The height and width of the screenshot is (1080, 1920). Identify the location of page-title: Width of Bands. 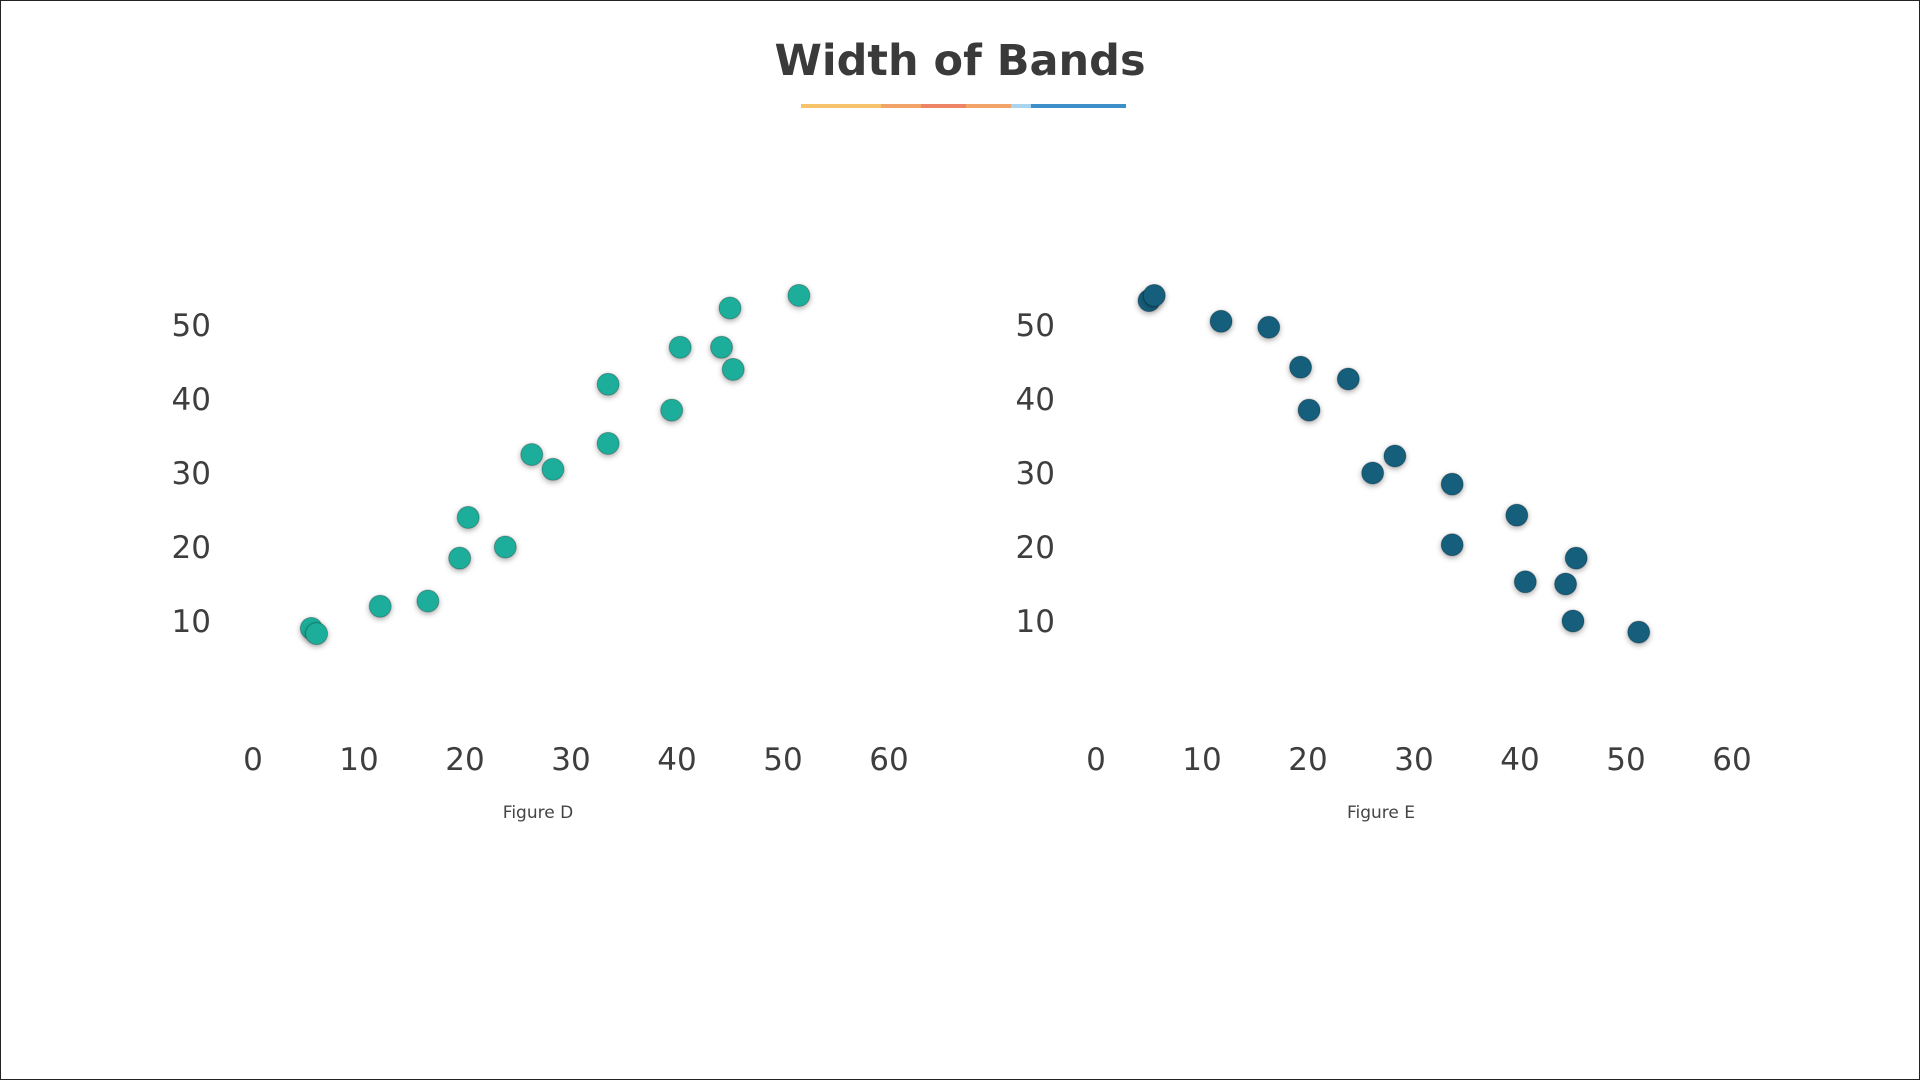
(960, 61).